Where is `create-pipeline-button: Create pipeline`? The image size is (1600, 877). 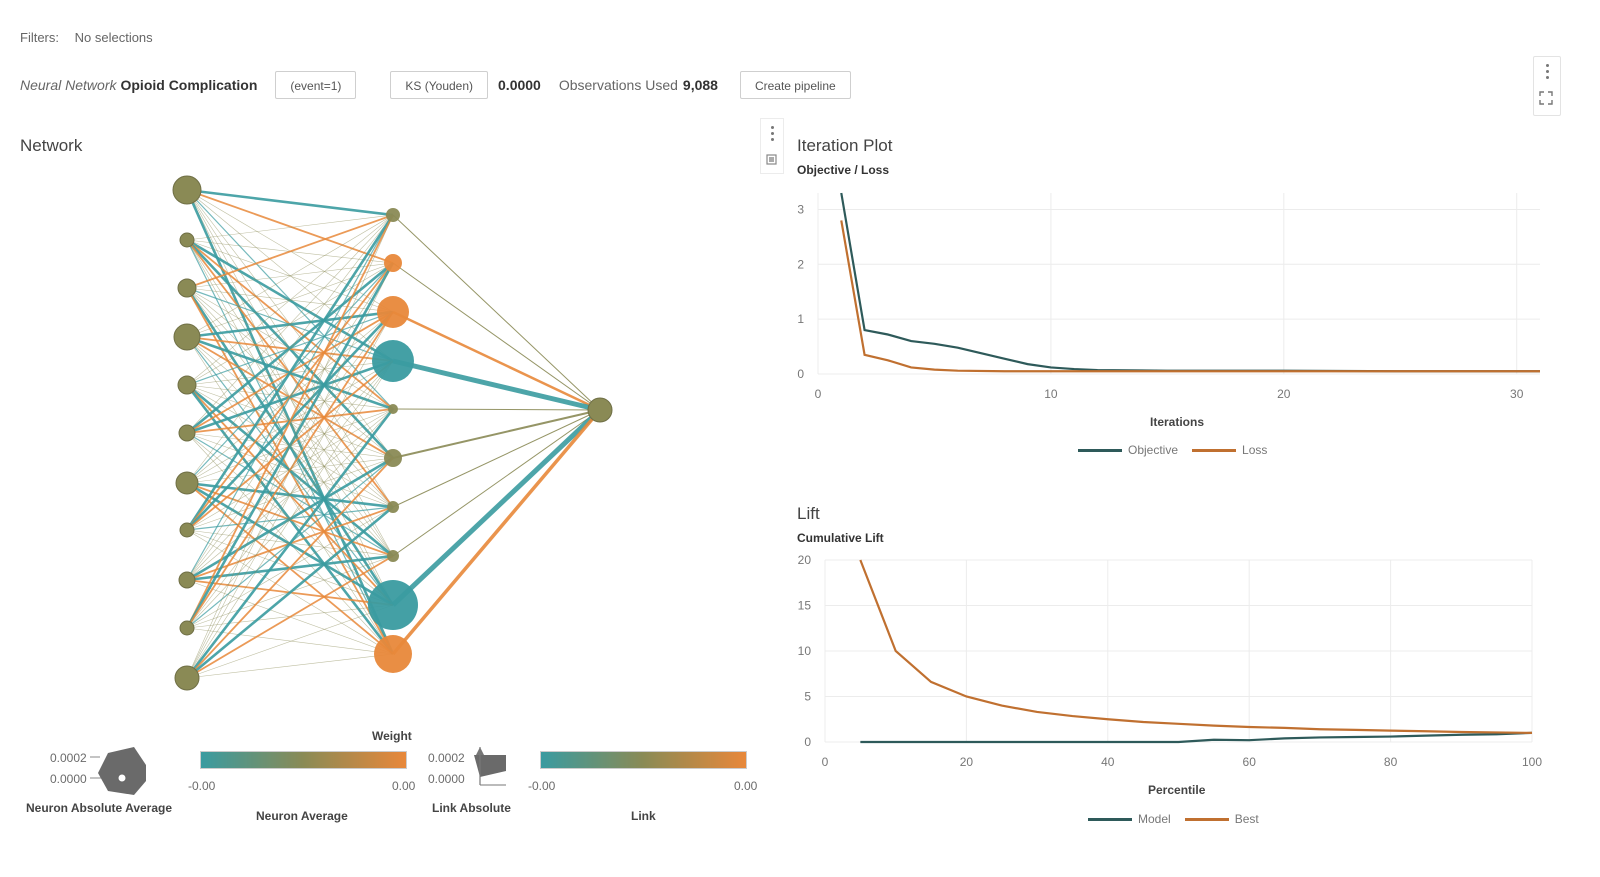
create-pipeline-button: Create pipeline is located at coordinates (795, 85).